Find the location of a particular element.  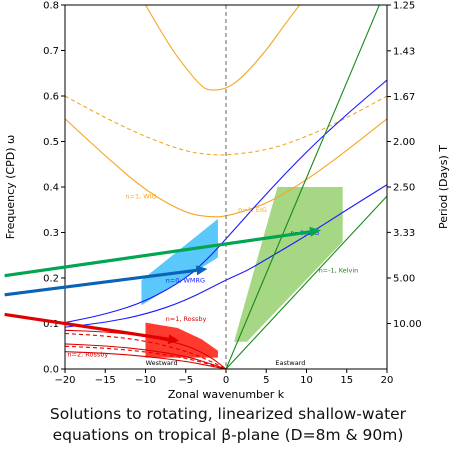

x-tick-label: −20 is located at coordinates (64, 380).